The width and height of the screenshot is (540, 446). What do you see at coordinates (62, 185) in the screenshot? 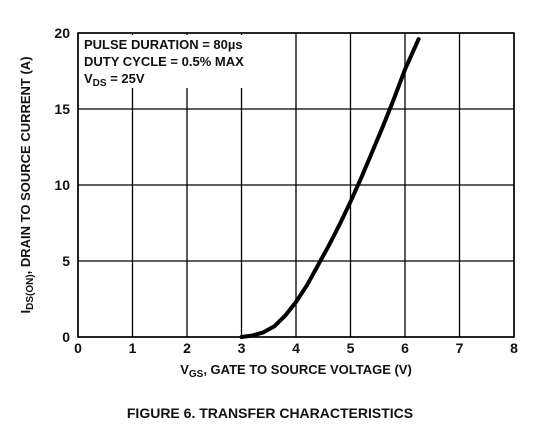
I see `y-tick-label: 10` at bounding box center [62, 185].